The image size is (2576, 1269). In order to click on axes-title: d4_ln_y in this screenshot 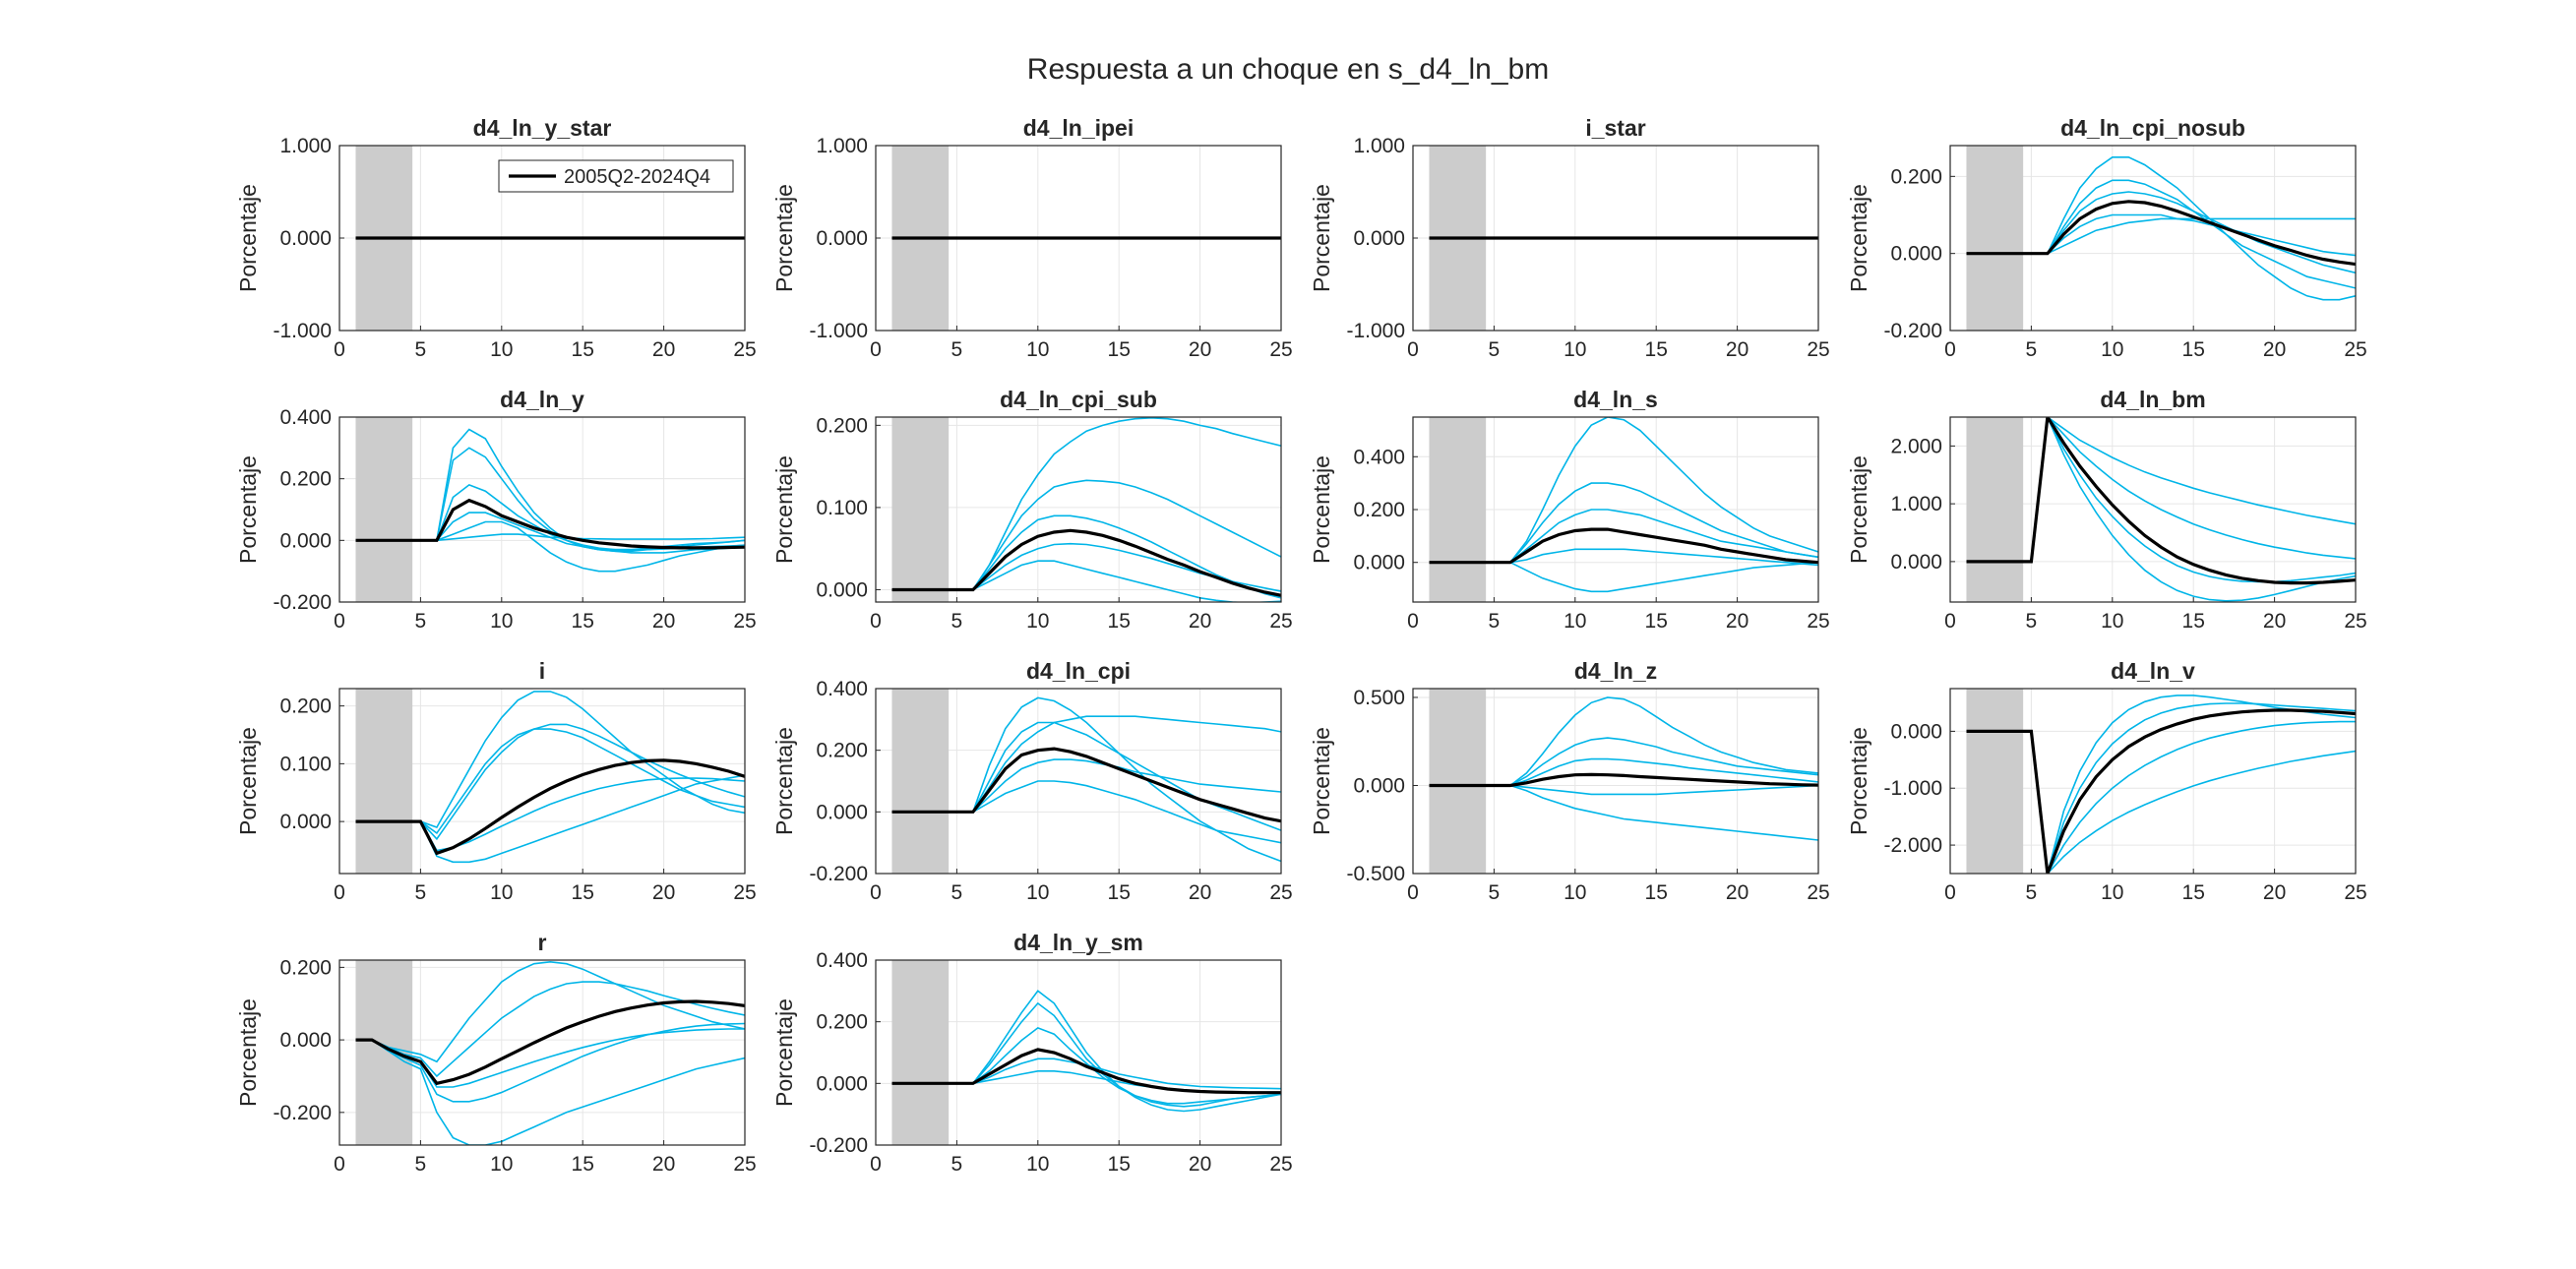, I will do `click(542, 399)`.